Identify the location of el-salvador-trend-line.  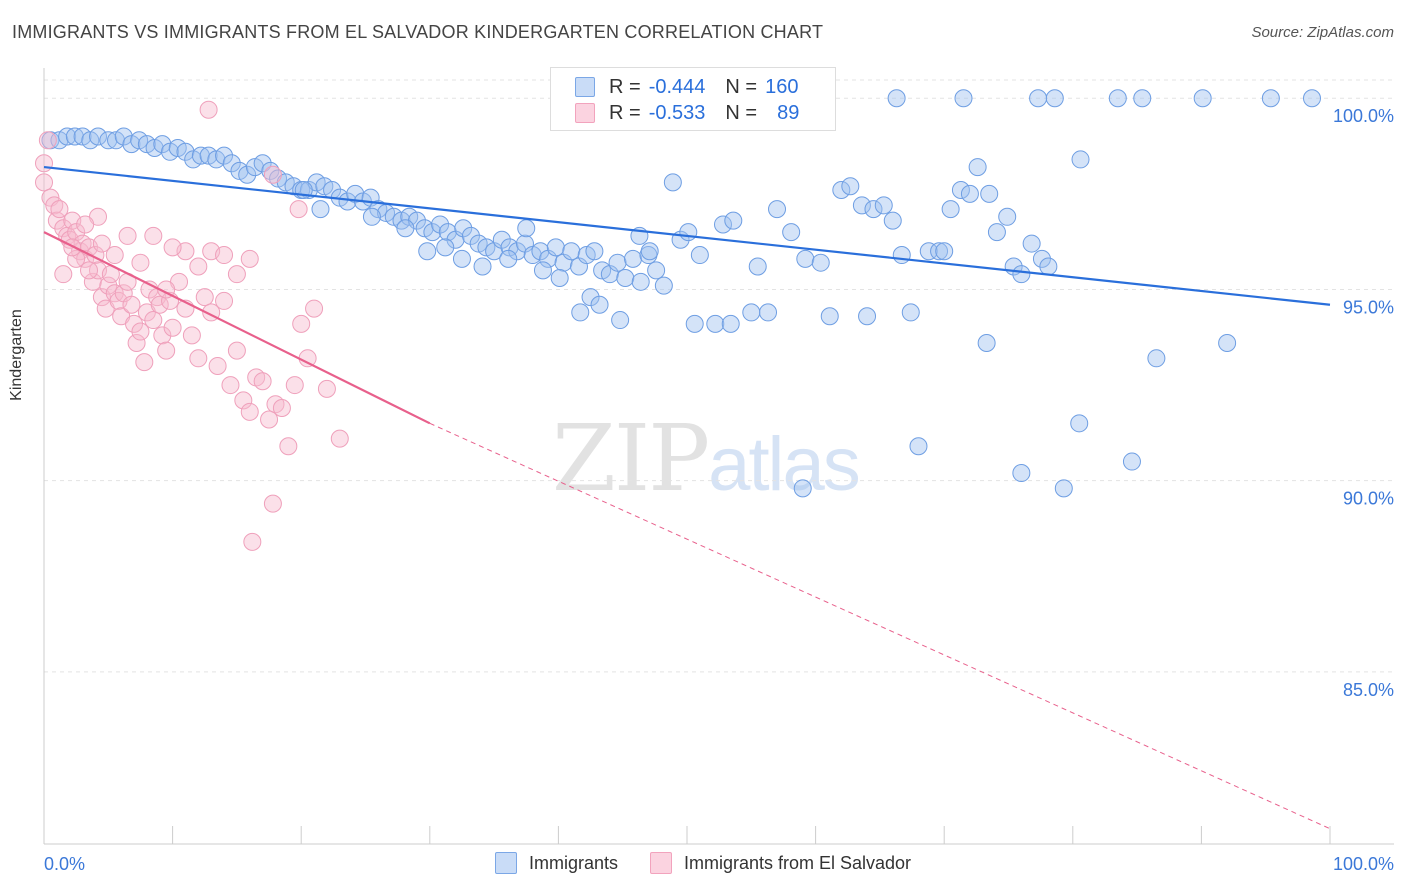
(237, 328).